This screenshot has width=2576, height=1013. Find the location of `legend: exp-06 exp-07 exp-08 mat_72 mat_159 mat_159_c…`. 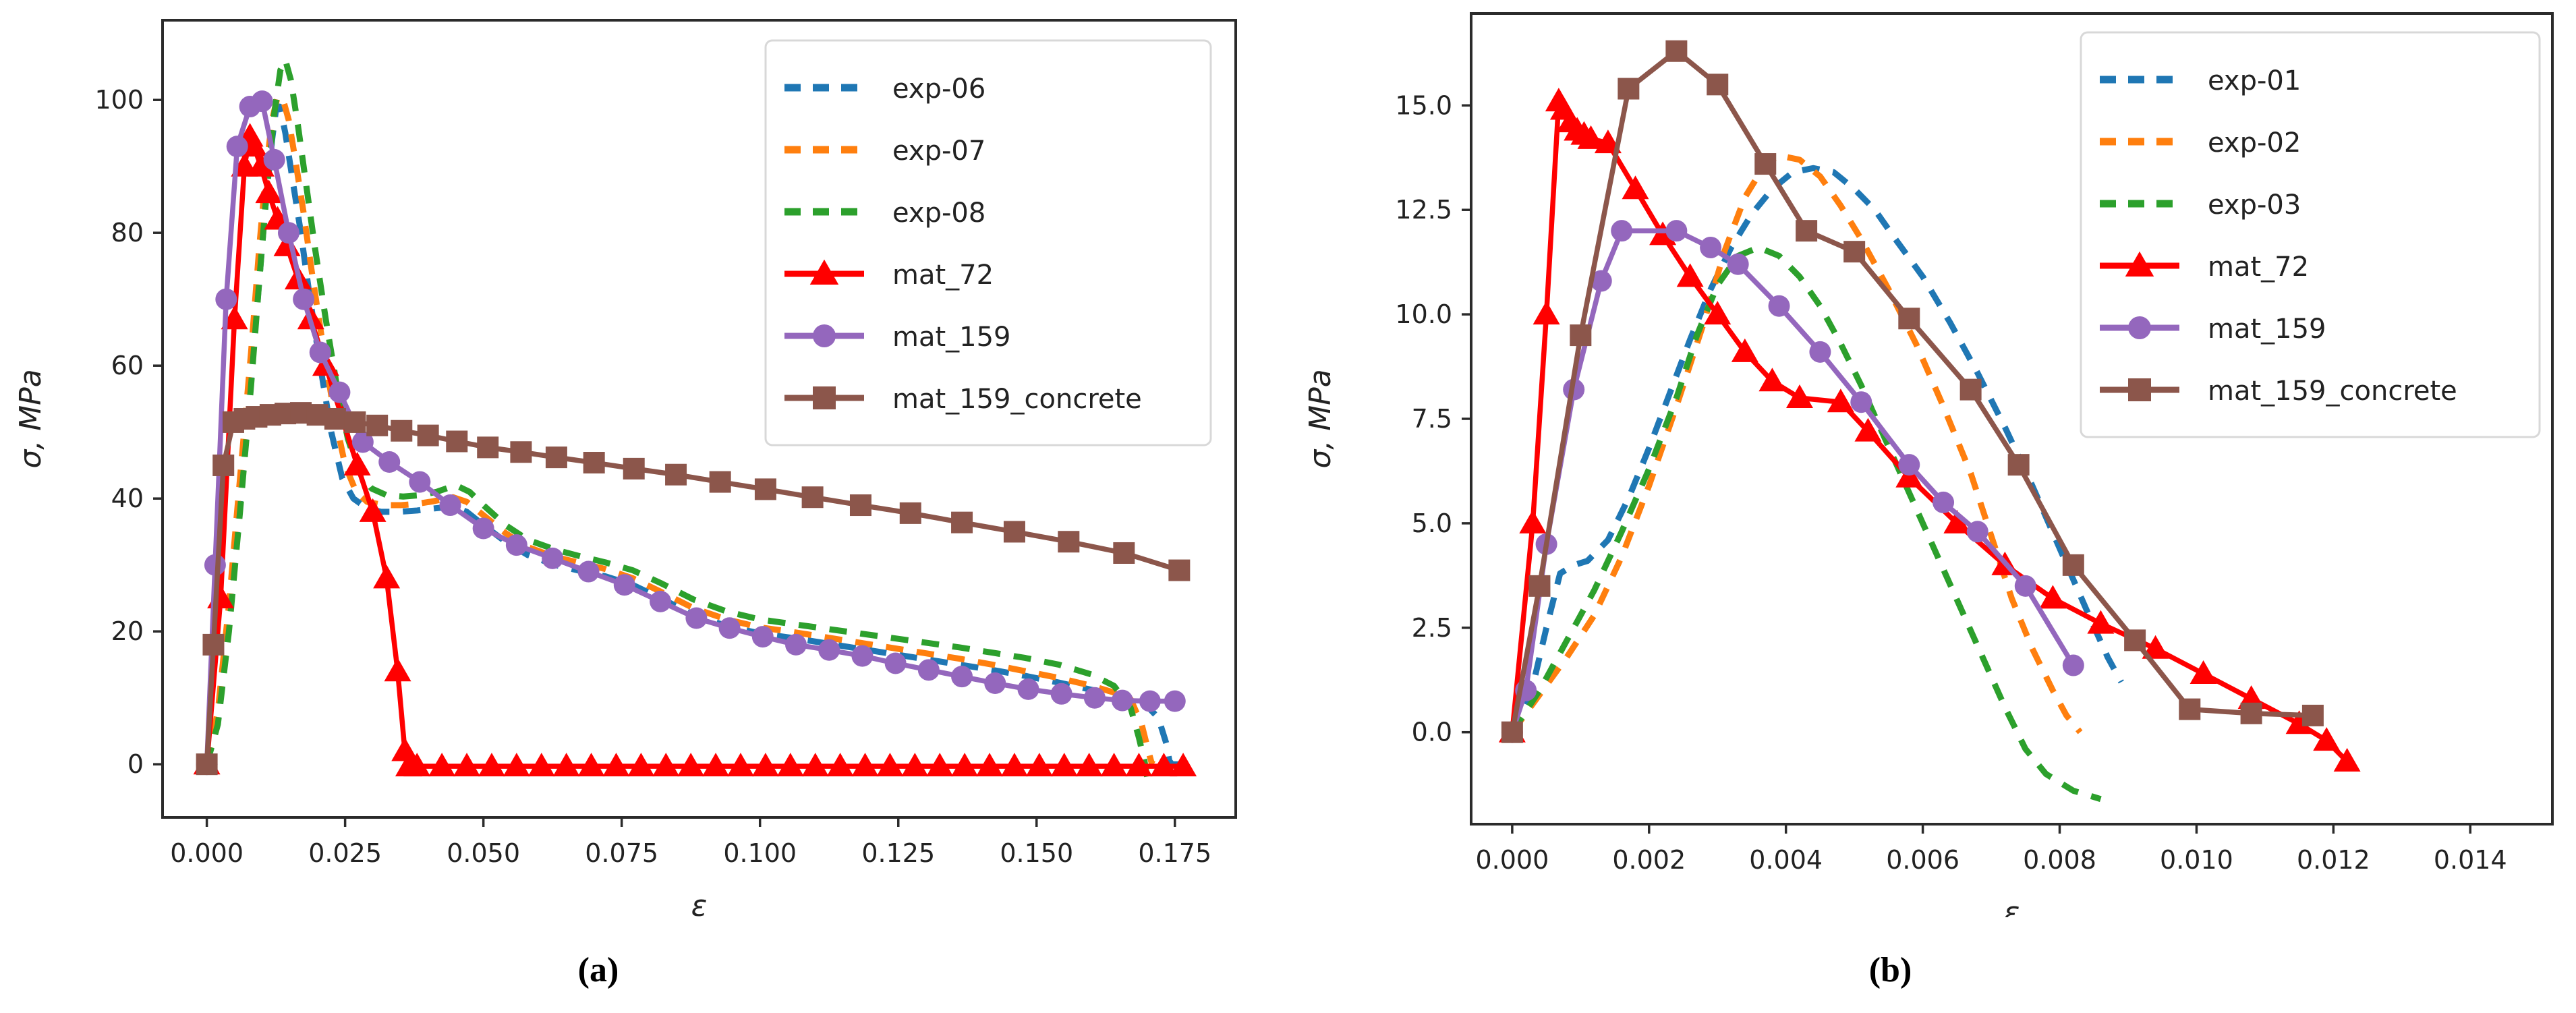

legend: exp-06 exp-07 exp-08 mat_72 mat_159 mat_159_c… is located at coordinates (988, 242).